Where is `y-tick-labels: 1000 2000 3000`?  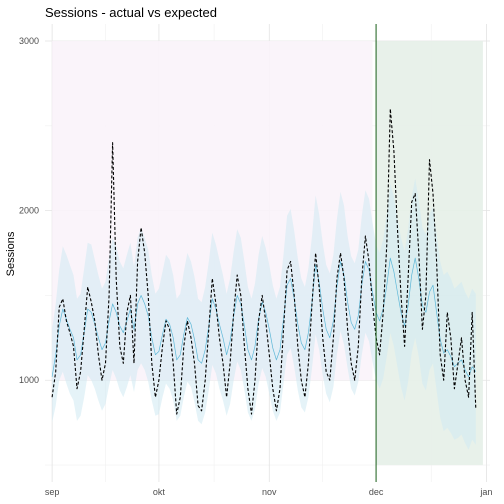 y-tick-labels: 1000 2000 3000 is located at coordinates (29, 210).